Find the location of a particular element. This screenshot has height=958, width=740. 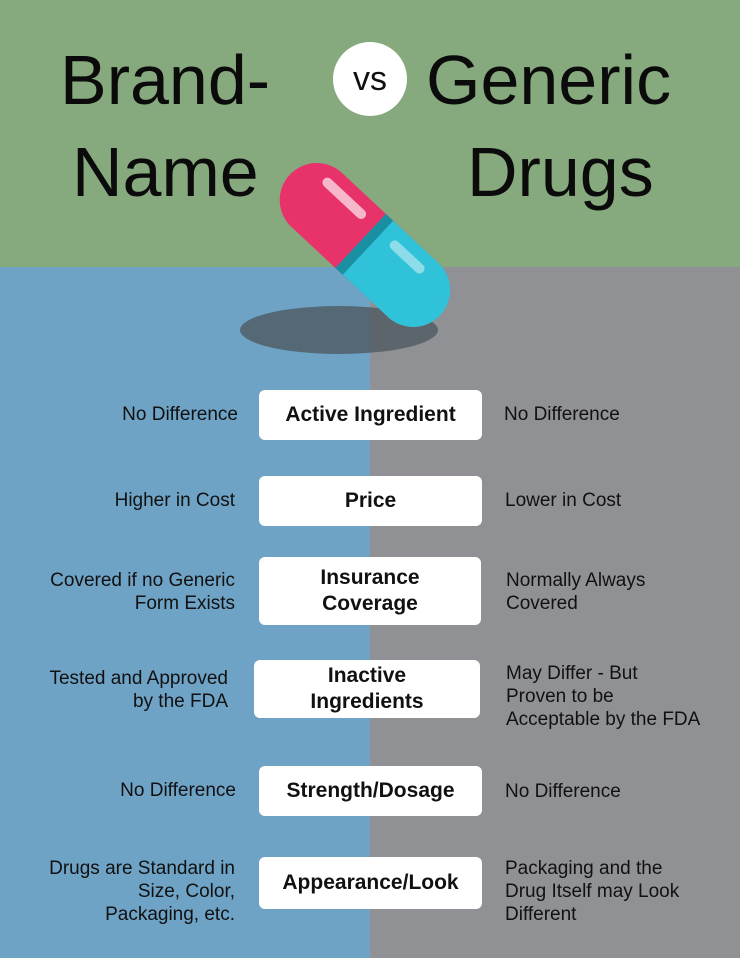

brand-active-ingredient: No Difference is located at coordinates (180, 414).